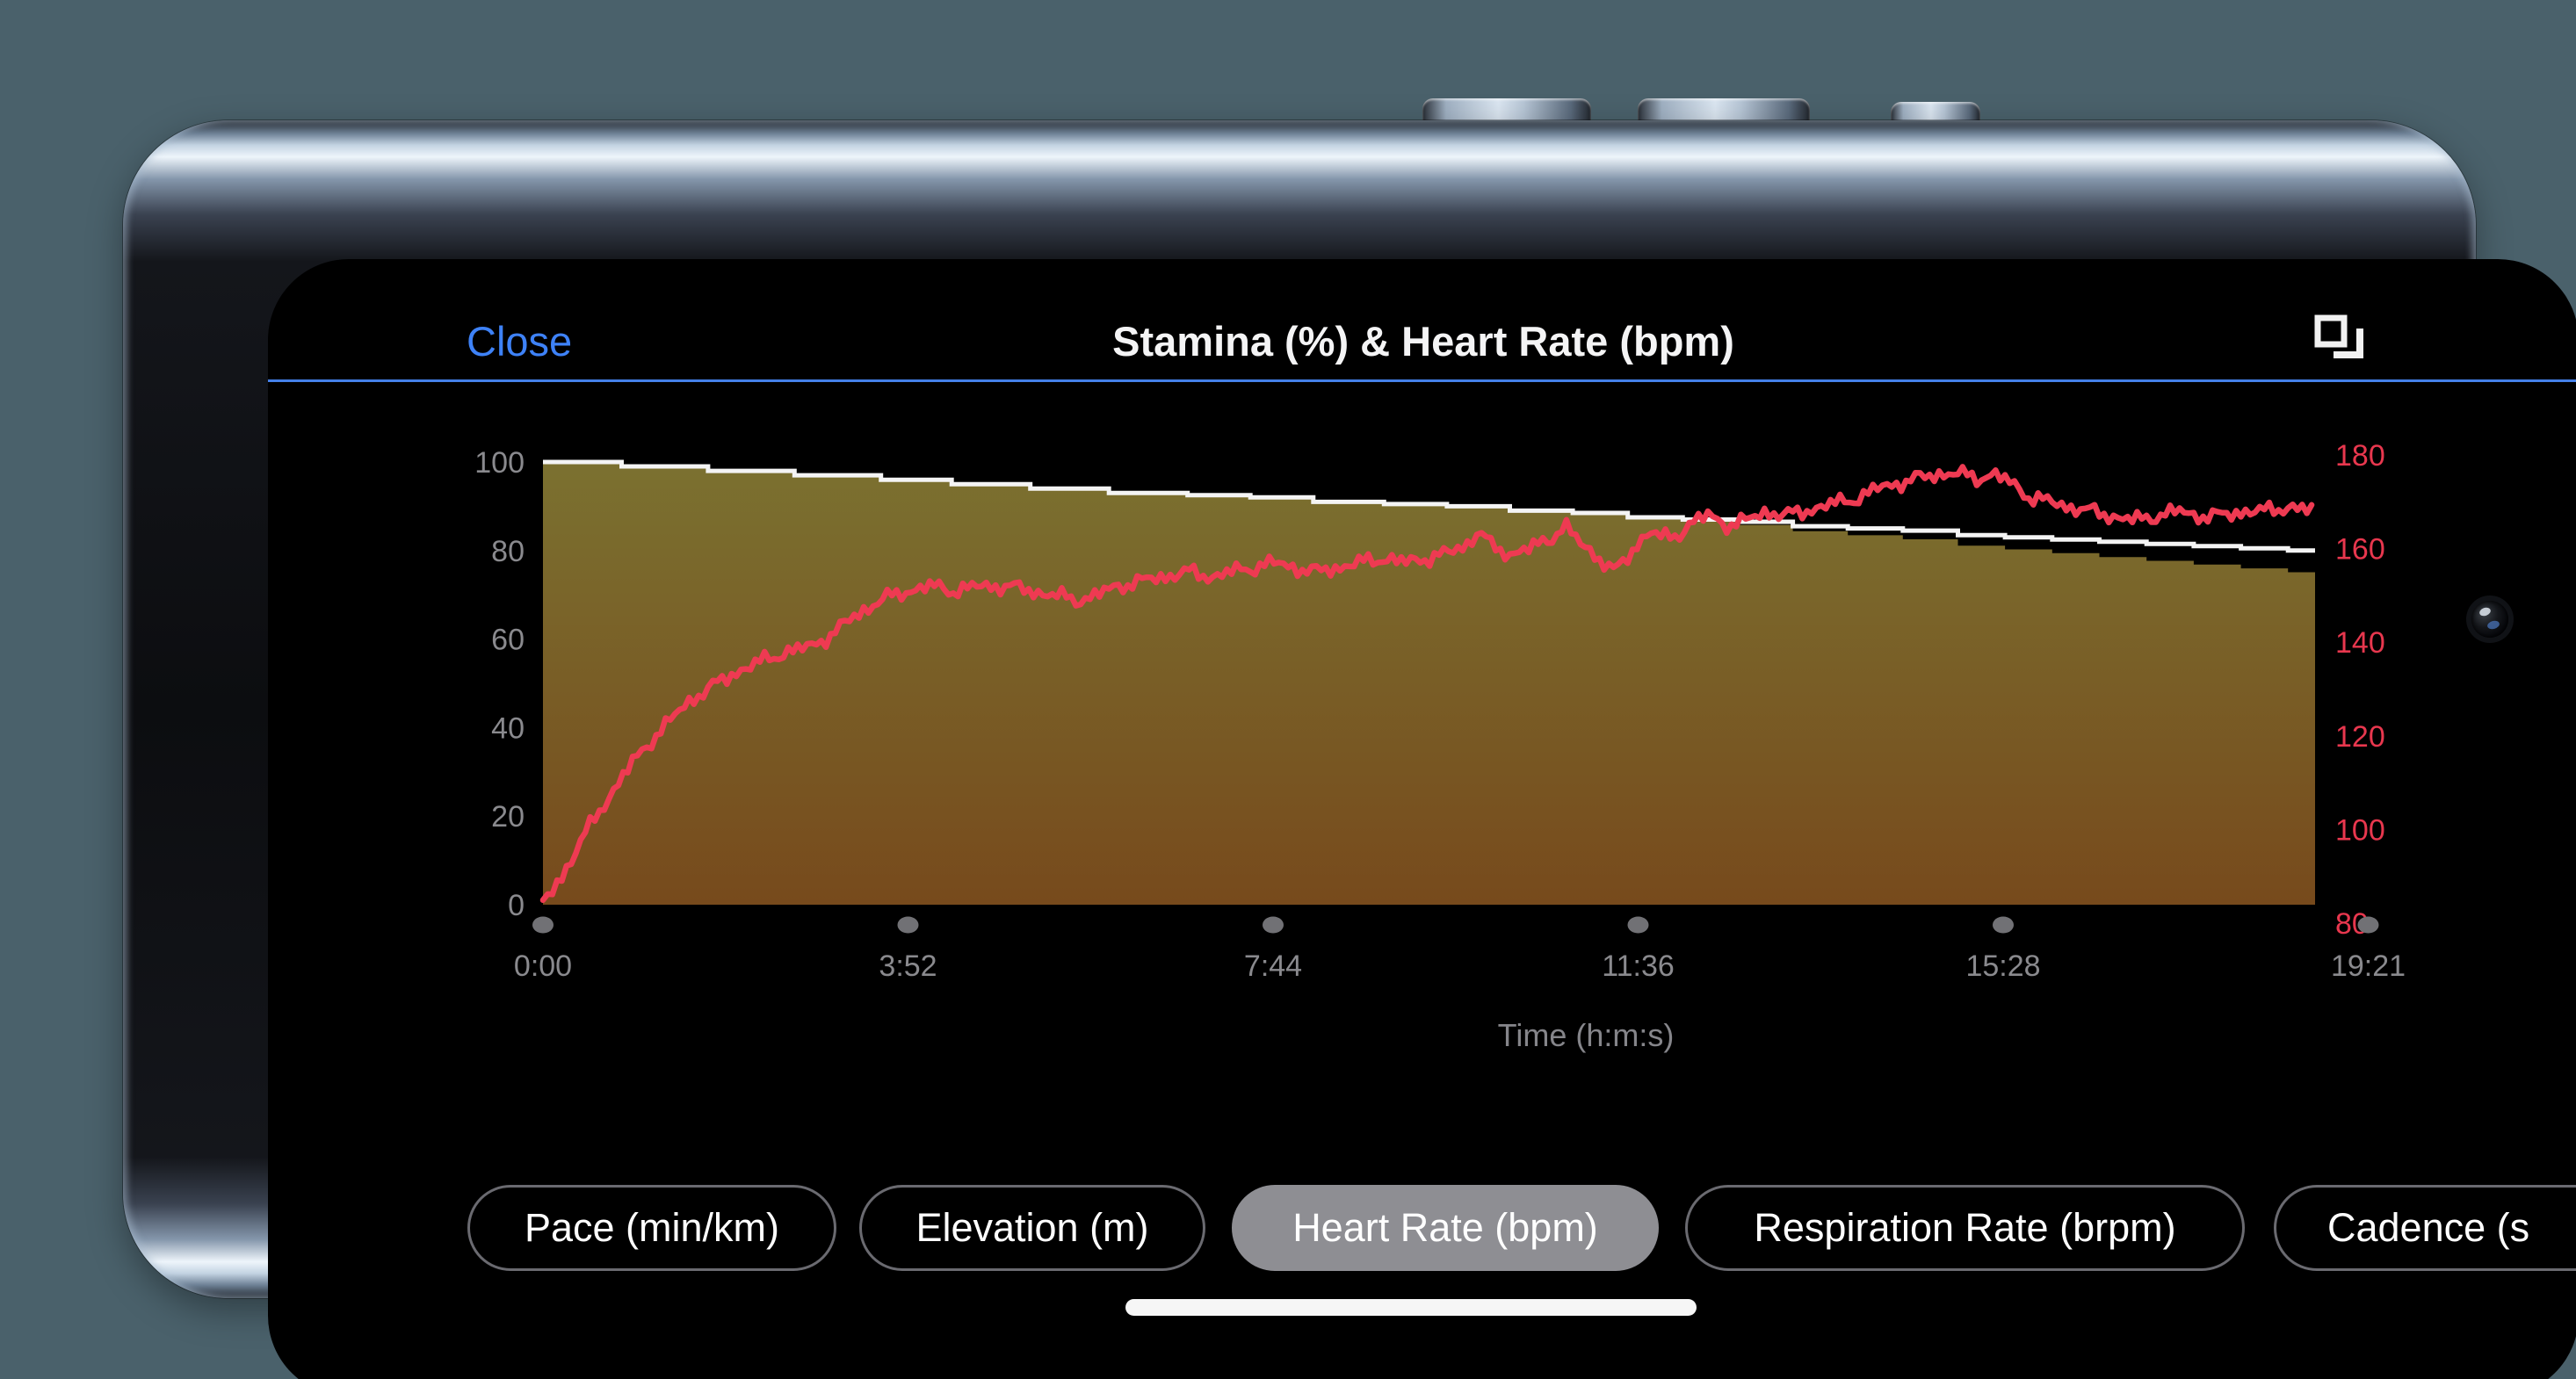  What do you see at coordinates (1411, 1307) in the screenshot?
I see `home-indicator` at bounding box center [1411, 1307].